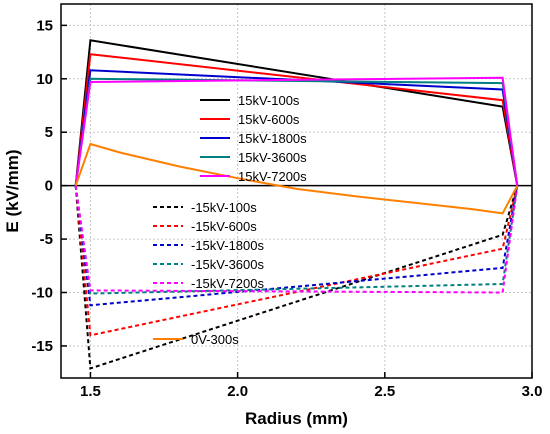 This screenshot has height=434, width=550. I want to click on x-tick-label: 3.0, so click(532, 391).